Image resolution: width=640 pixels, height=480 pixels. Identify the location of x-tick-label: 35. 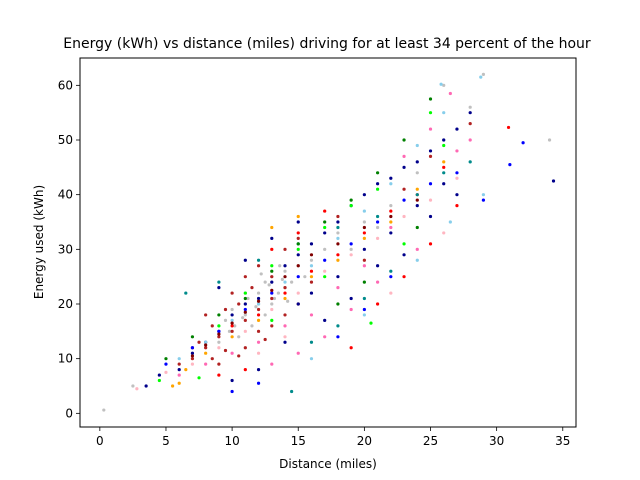
(562, 441).